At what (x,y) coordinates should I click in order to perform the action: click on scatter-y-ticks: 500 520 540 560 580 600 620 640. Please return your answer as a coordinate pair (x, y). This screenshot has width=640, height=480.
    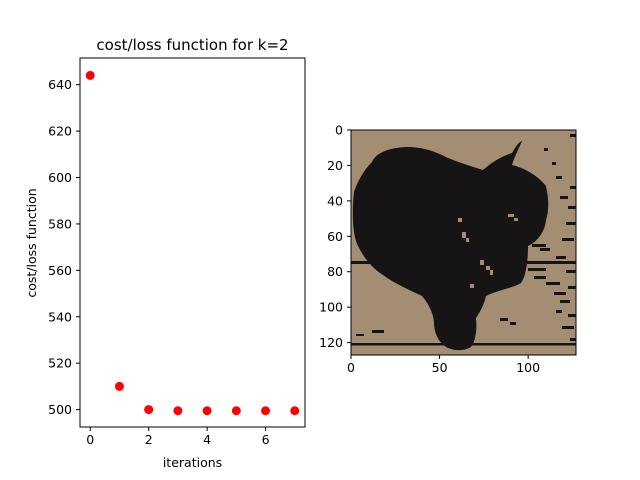
    Looking at the image, I should click on (64, 247).